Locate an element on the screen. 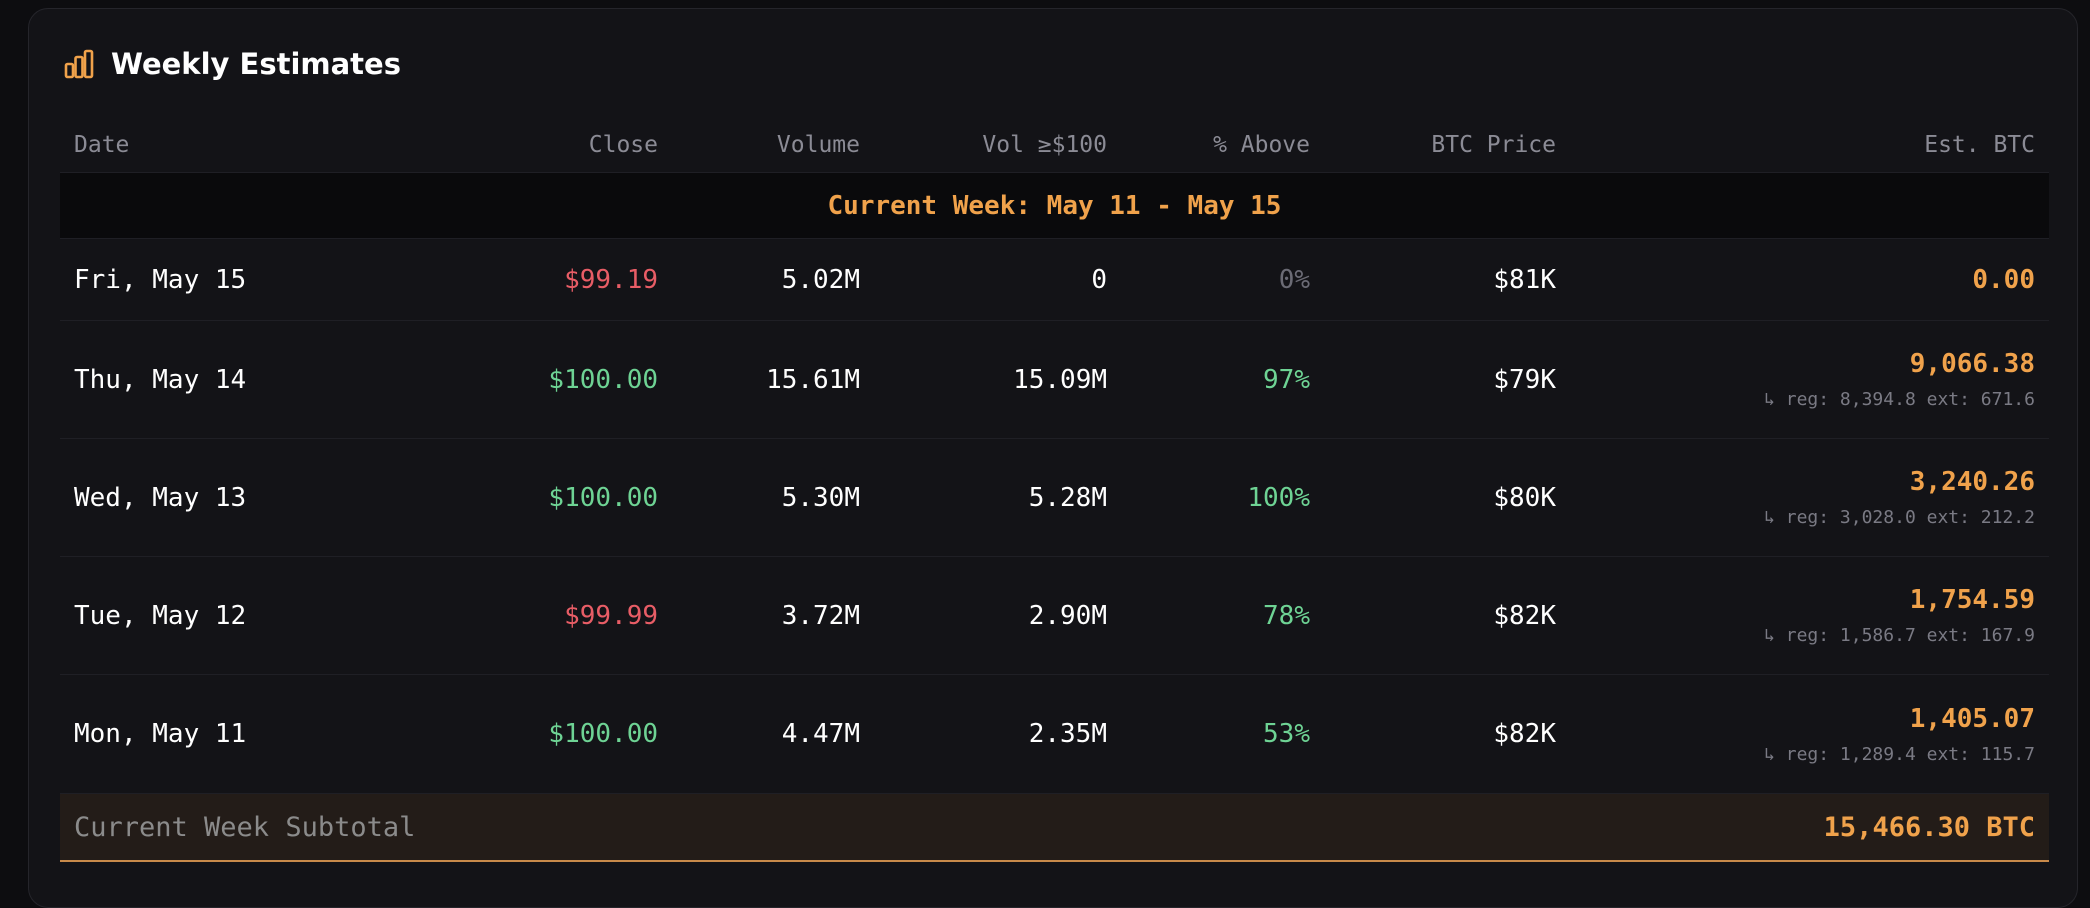 The image size is (2090, 908). percent-above-cell: 97% is located at coordinates (1286, 379).